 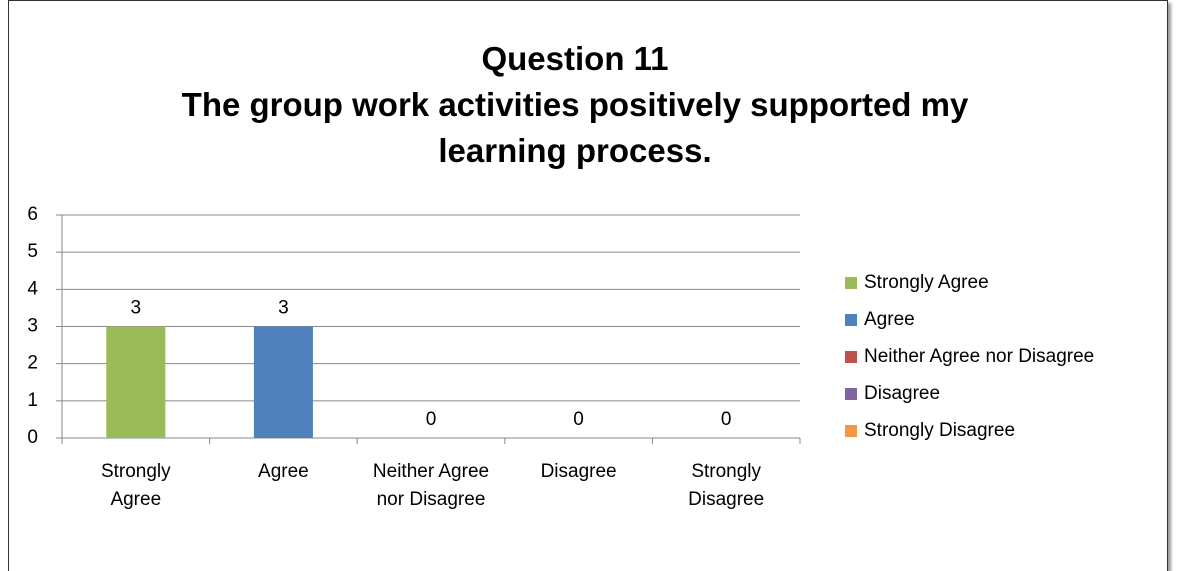 I want to click on legend-label: Strongly Disagree, so click(x=939, y=430).